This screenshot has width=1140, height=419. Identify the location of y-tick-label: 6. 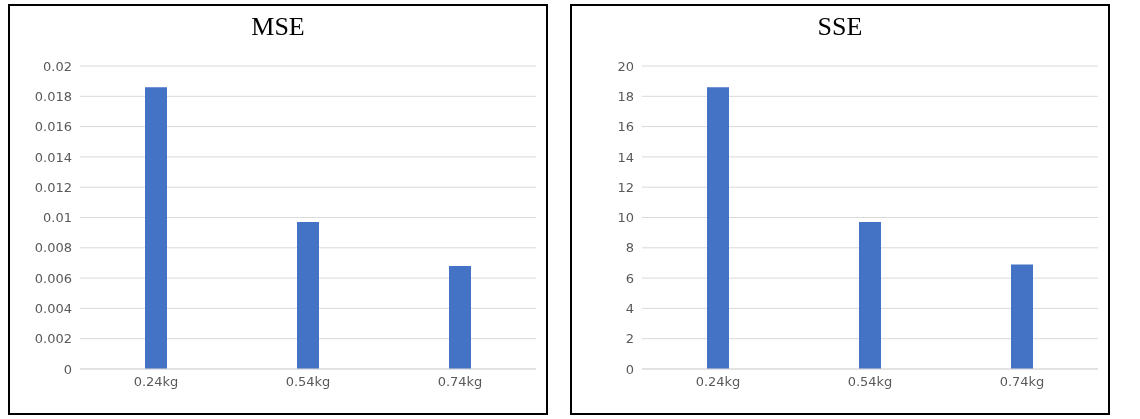
(629, 278).